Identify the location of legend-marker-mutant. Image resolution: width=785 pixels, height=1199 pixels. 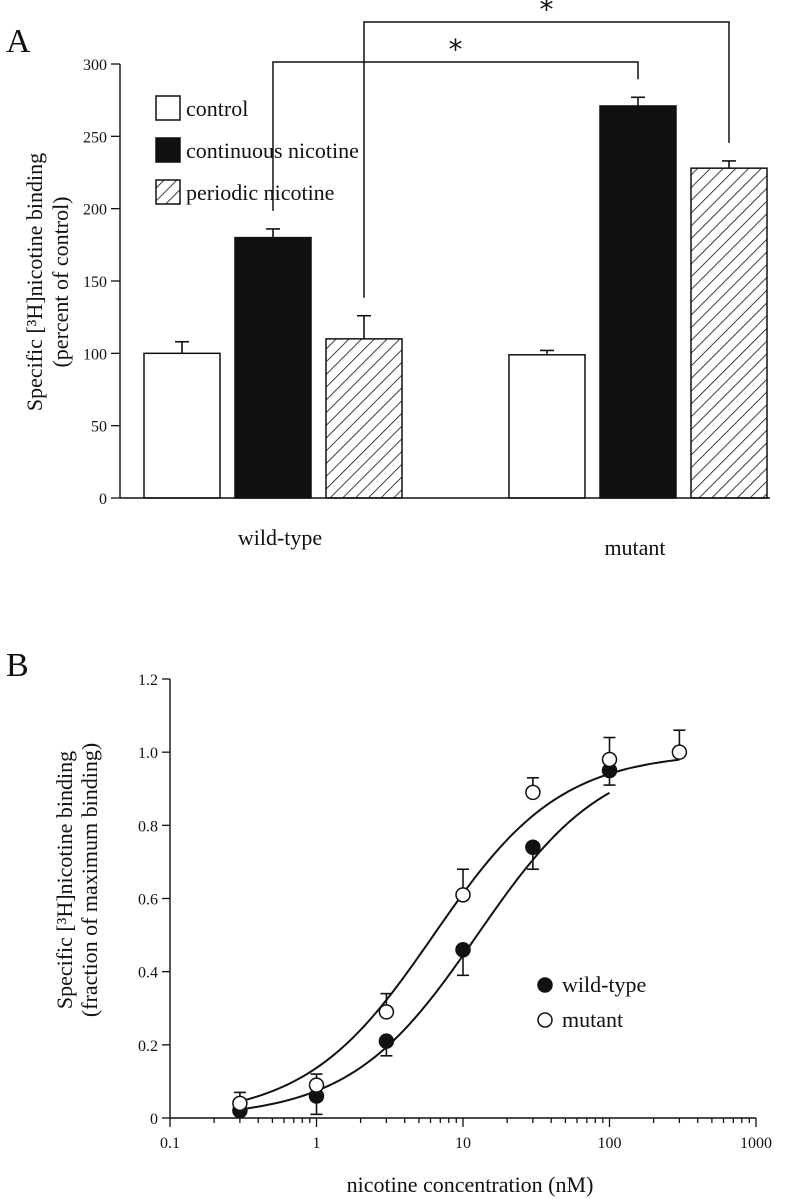
(545, 1020).